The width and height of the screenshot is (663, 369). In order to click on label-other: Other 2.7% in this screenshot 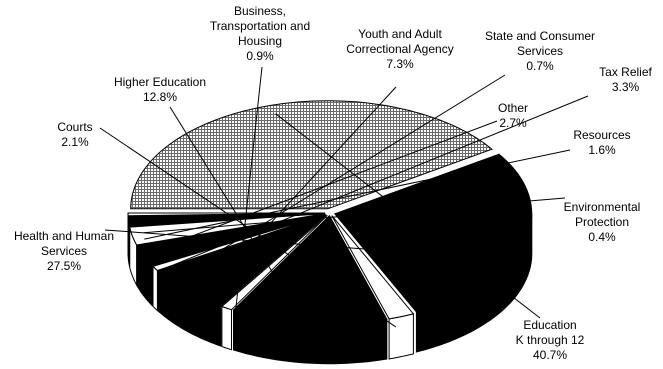, I will do `click(512, 115)`.